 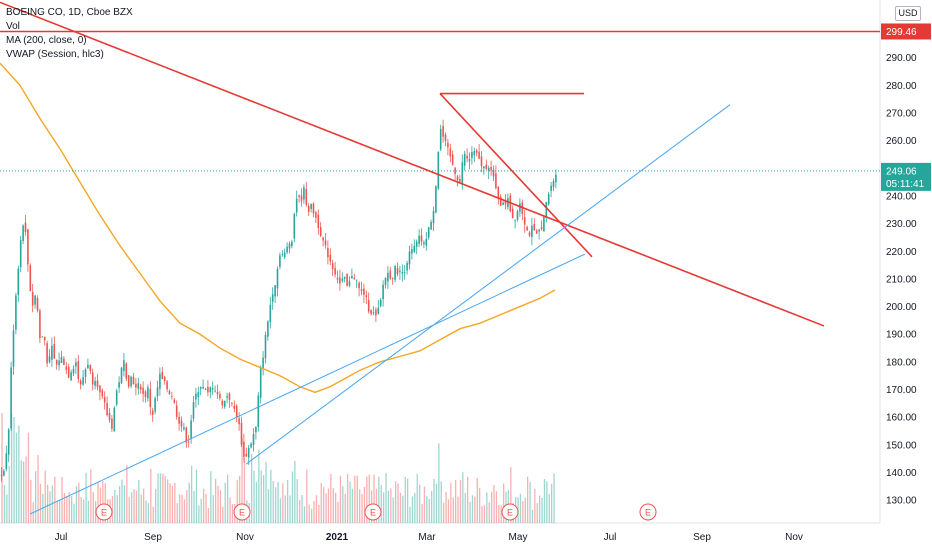 What do you see at coordinates (13, 26) in the screenshot?
I see `legend-vol: Vol` at bounding box center [13, 26].